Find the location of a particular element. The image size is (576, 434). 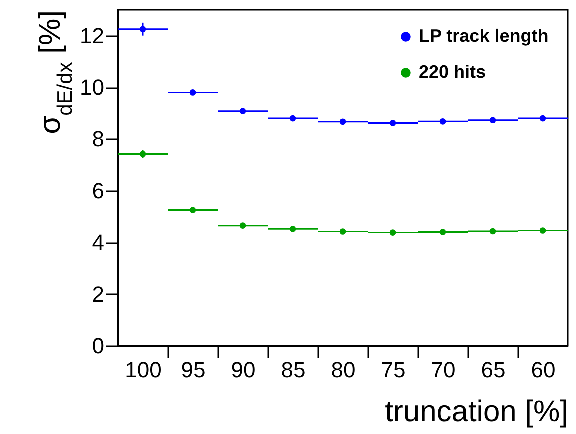

legend-label: LP track length is located at coordinates (484, 36).